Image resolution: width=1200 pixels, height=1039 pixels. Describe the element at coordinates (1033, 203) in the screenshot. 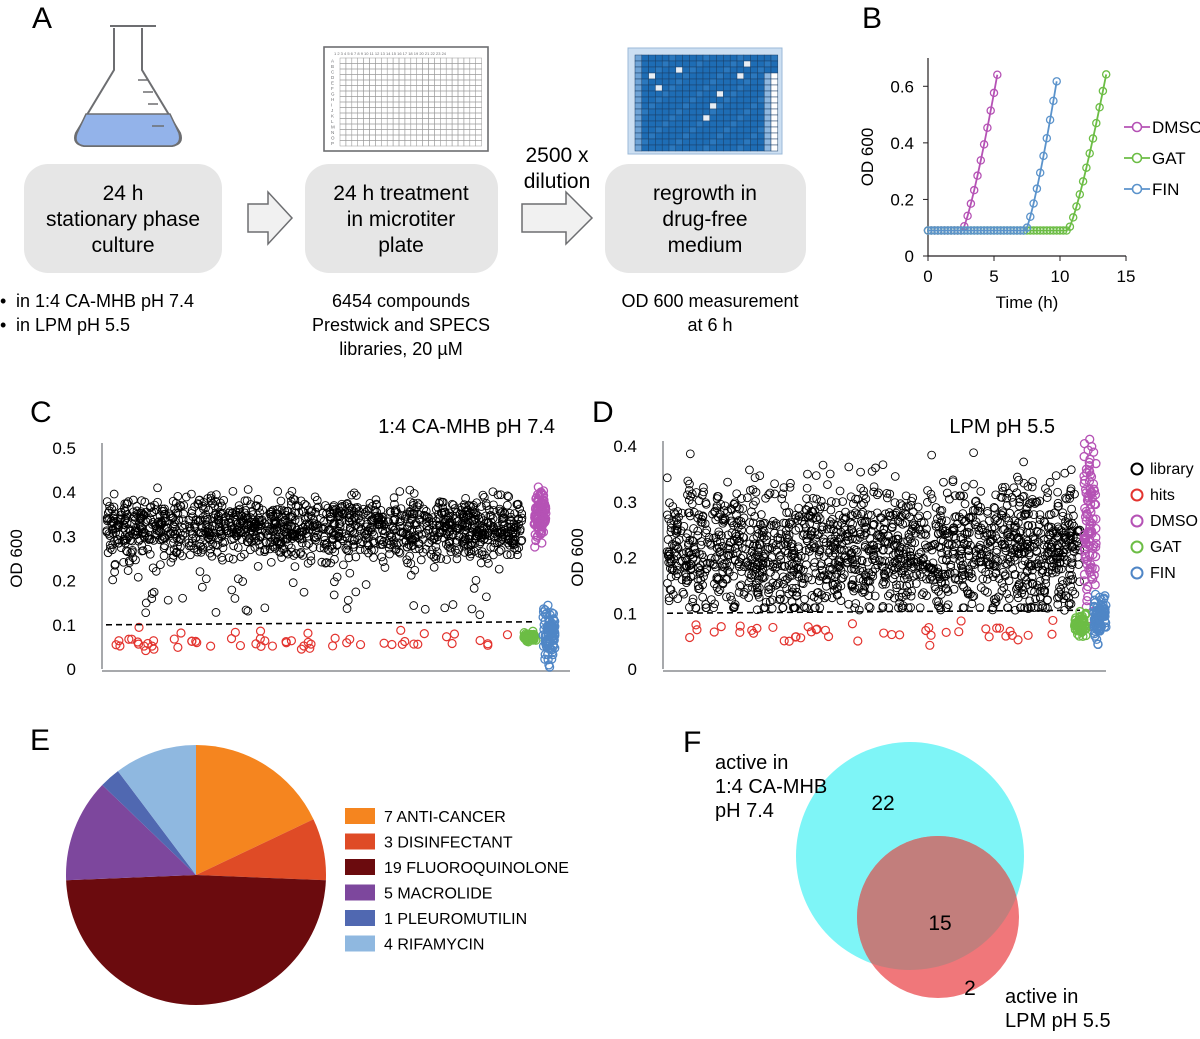

I see `data-point-fin` at that location.